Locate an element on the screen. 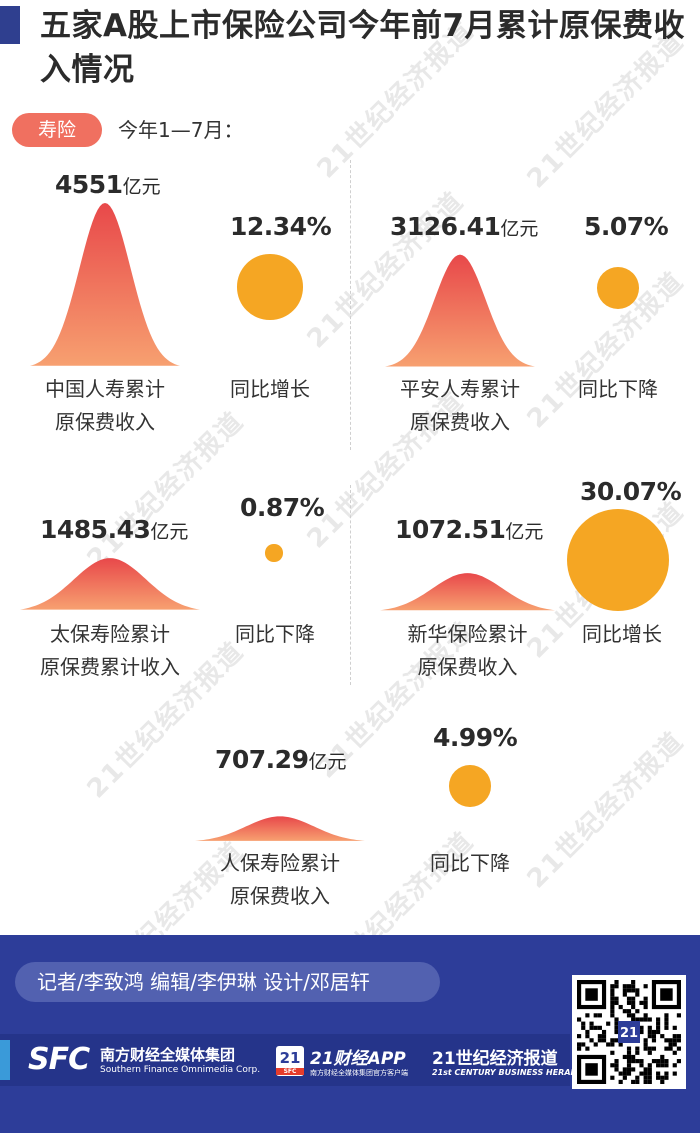 Image resolution: width=700 pixels, height=1133 pixels. herald-name-cn: 21世纪经济报道 is located at coordinates (495, 1059).